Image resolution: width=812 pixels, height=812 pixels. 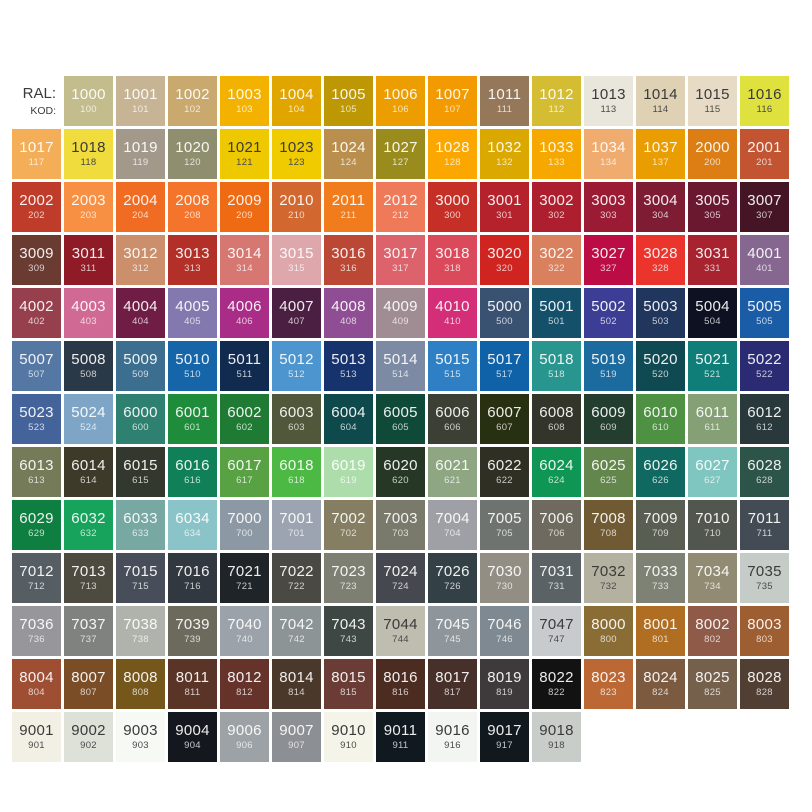 I want to click on swatch-ral-6019: 6019 619, so click(x=348, y=472).